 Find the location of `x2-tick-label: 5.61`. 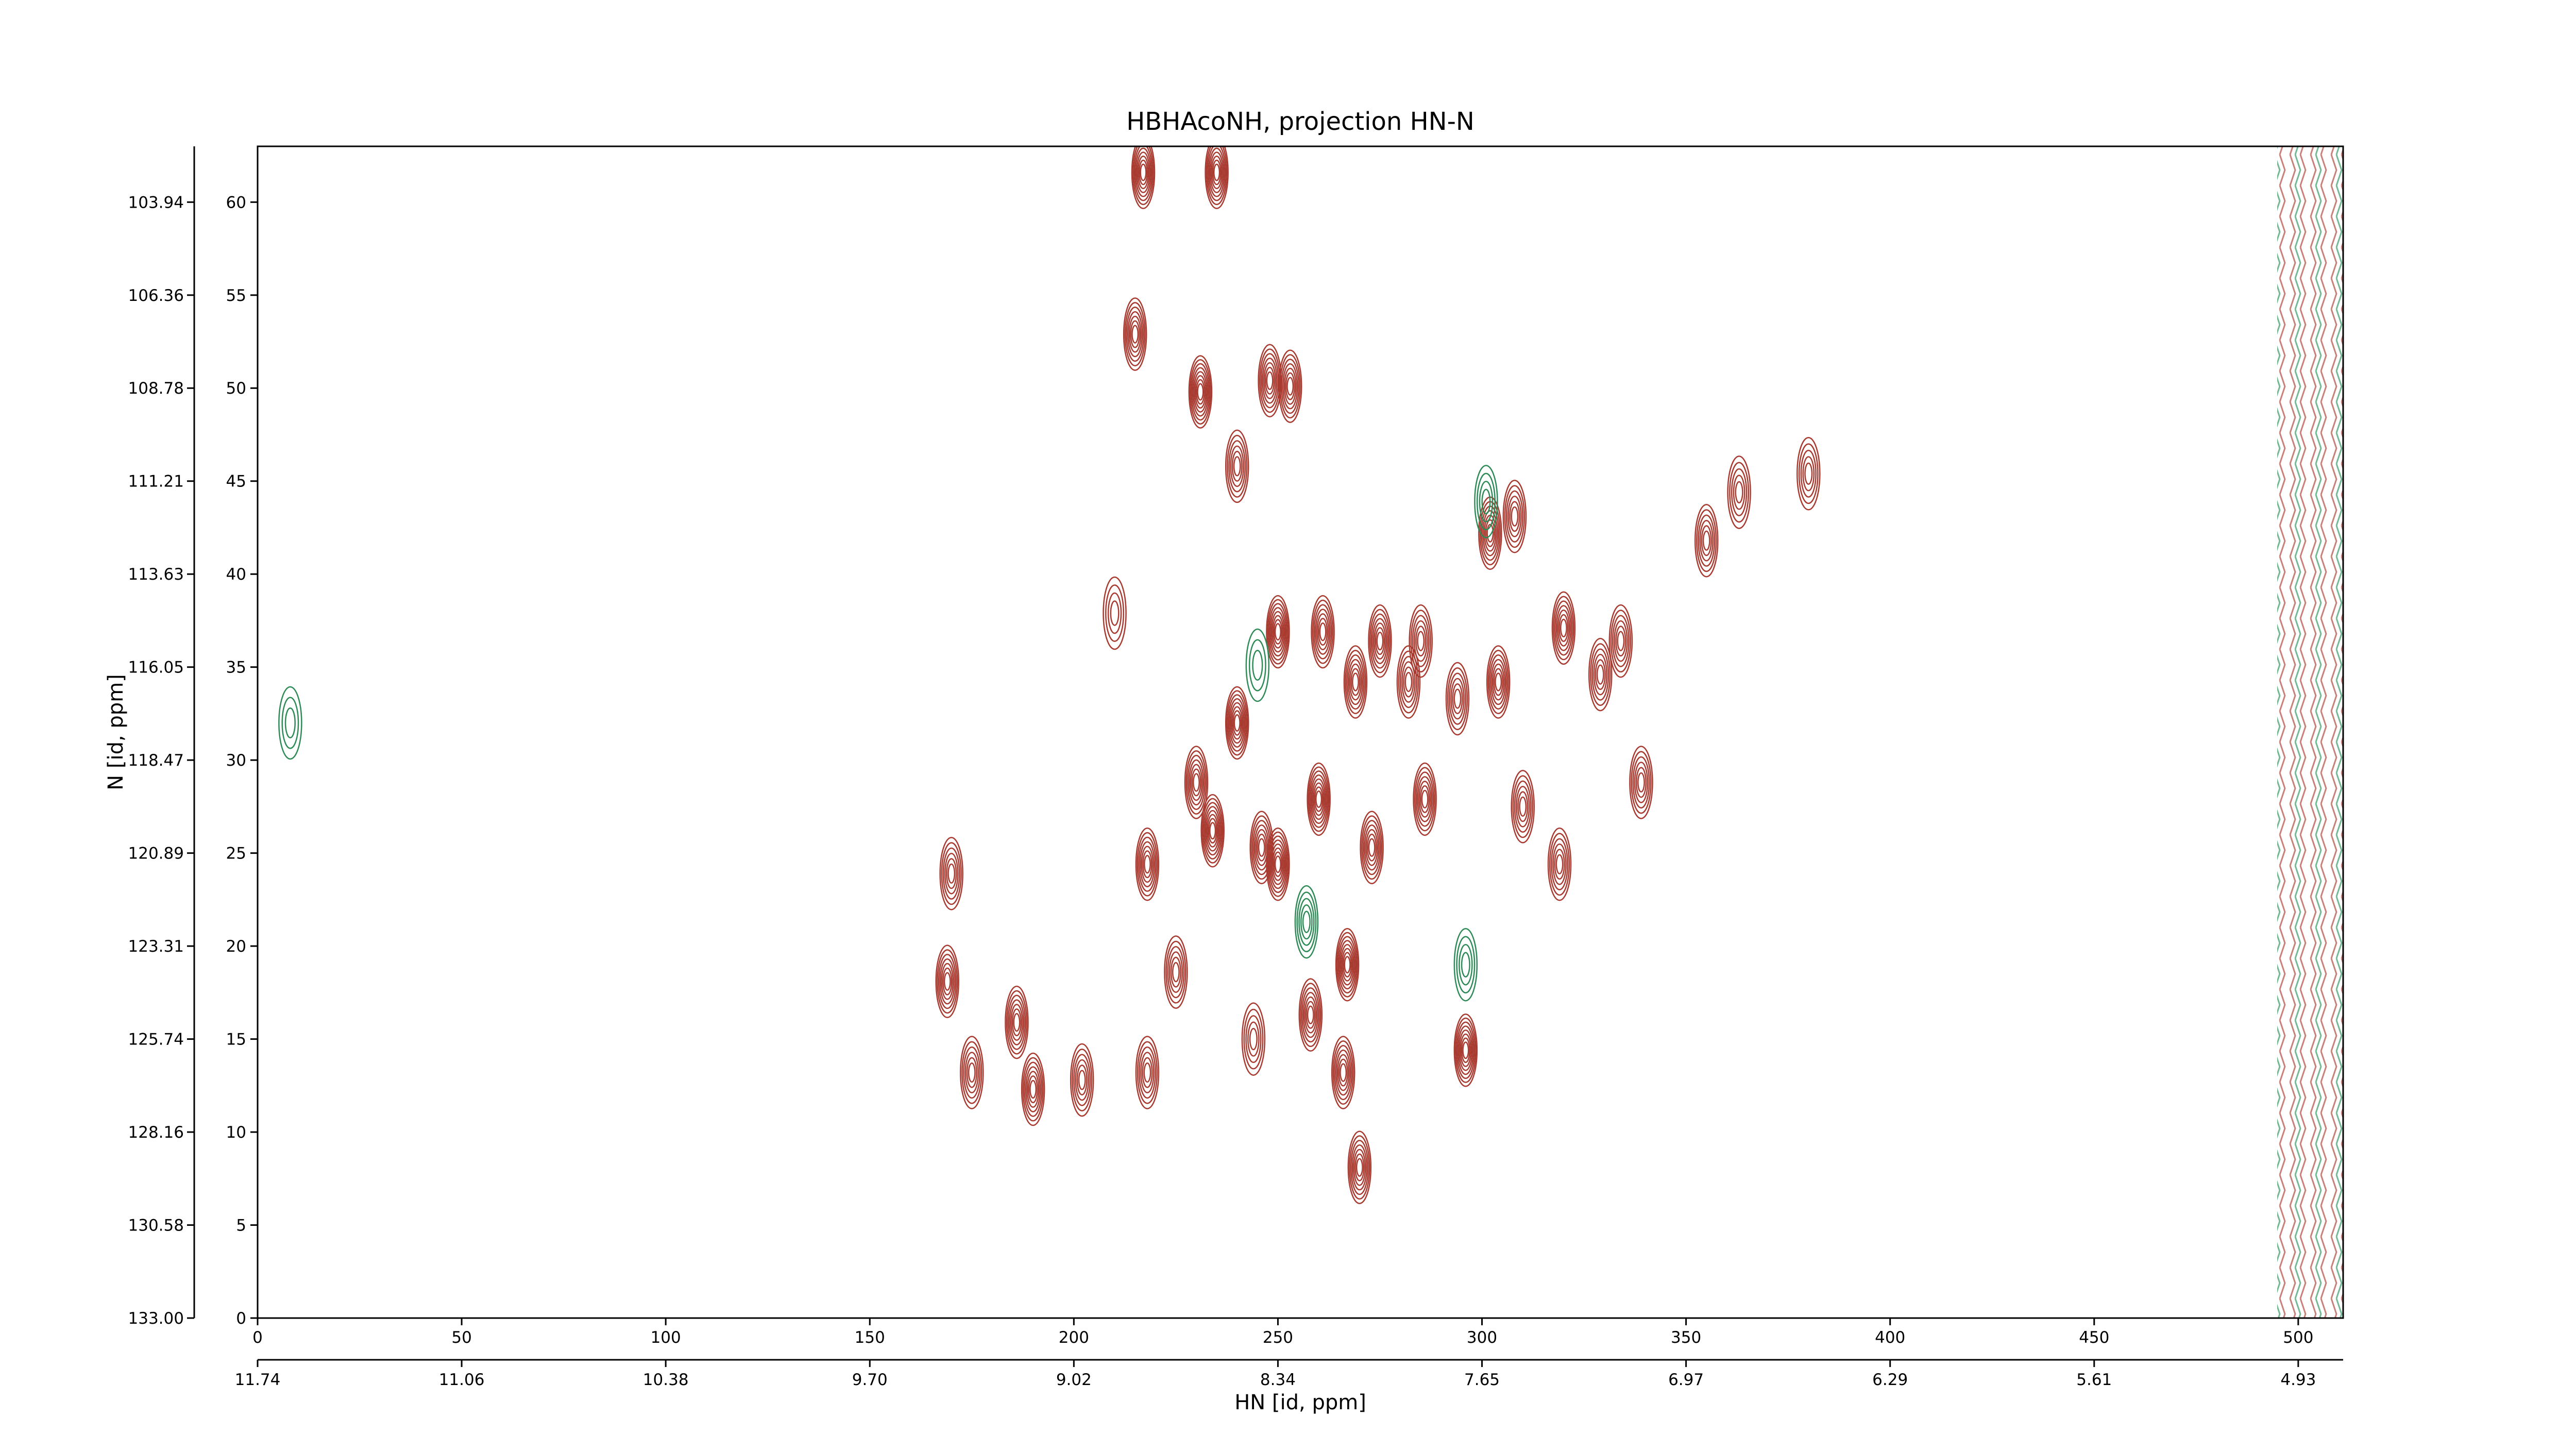

x2-tick-label: 5.61 is located at coordinates (2094, 1380).